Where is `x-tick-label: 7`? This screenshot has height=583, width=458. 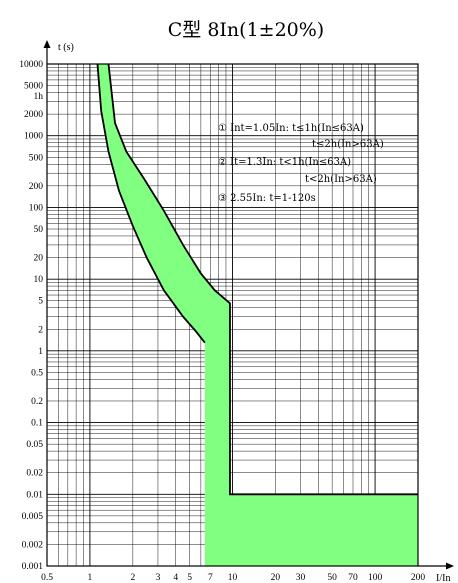 x-tick-label: 7 is located at coordinates (210, 578).